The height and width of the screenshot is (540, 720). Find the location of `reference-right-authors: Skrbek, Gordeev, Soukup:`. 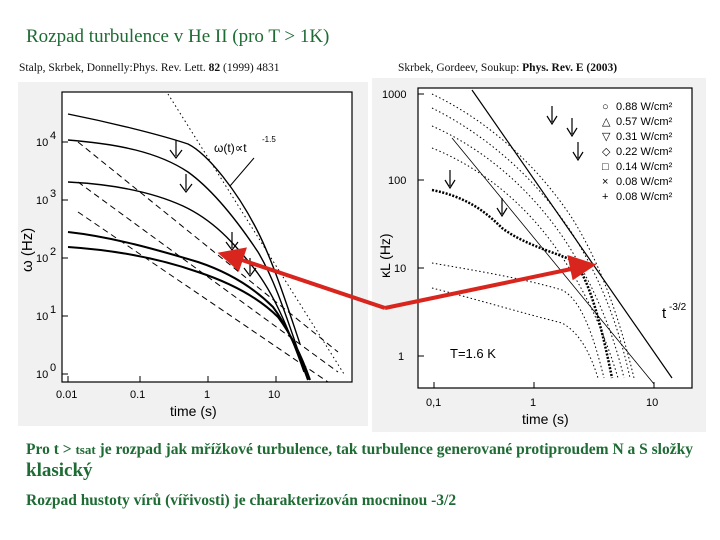

reference-right-authors: Skrbek, Gordeev, Soukup: is located at coordinates (460, 68).